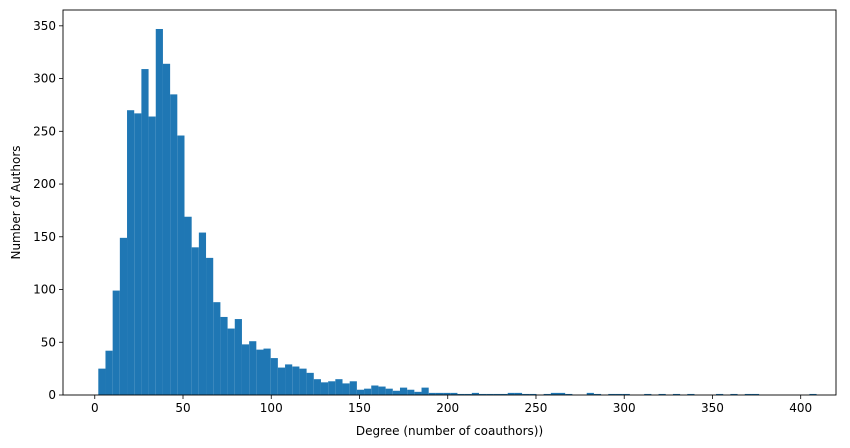 Image resolution: width=850 pixels, height=448 pixels. What do you see at coordinates (536, 408) in the screenshot?
I see `x-tick-label: 250` at bounding box center [536, 408].